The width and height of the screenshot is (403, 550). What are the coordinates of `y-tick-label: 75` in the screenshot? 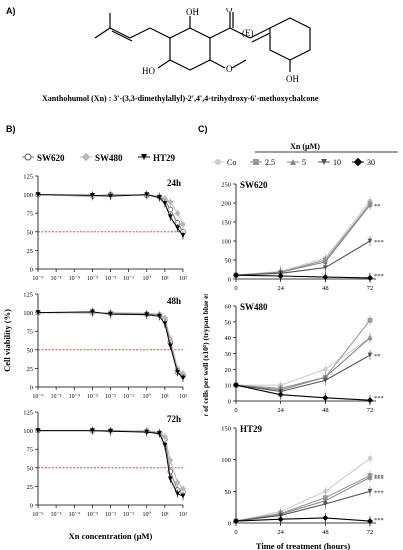 It's located at (30, 214).